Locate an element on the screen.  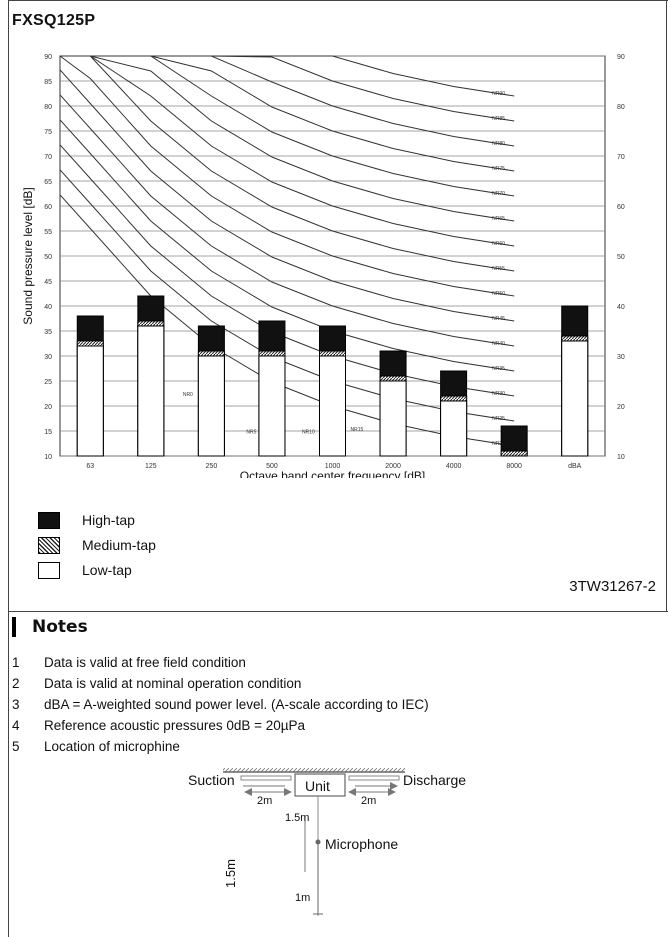
mic-height-label: 1m is located at coordinates (302, 898).